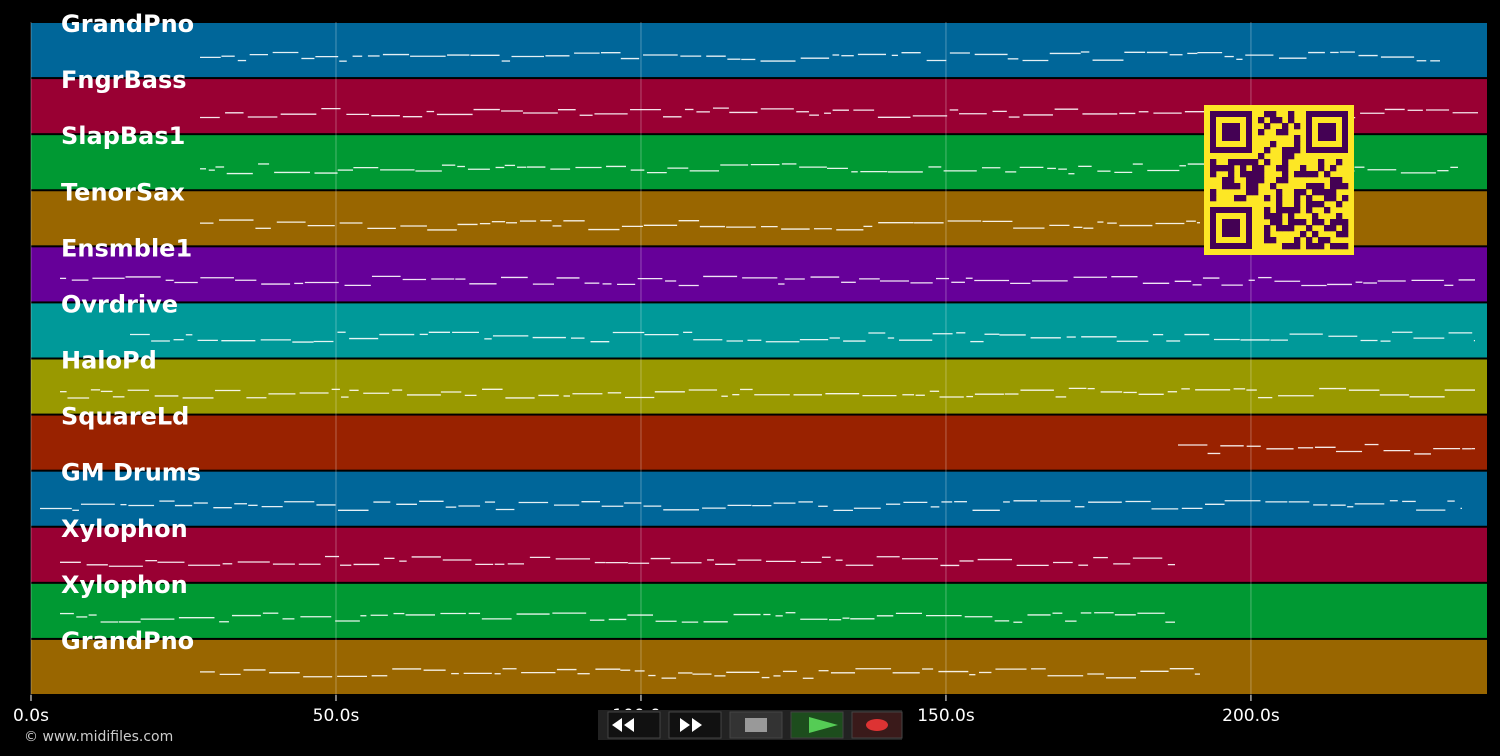 The image size is (1500, 756). Describe the element at coordinates (946, 716) in the screenshot. I see `x-tick-label: 150.0s` at that location.